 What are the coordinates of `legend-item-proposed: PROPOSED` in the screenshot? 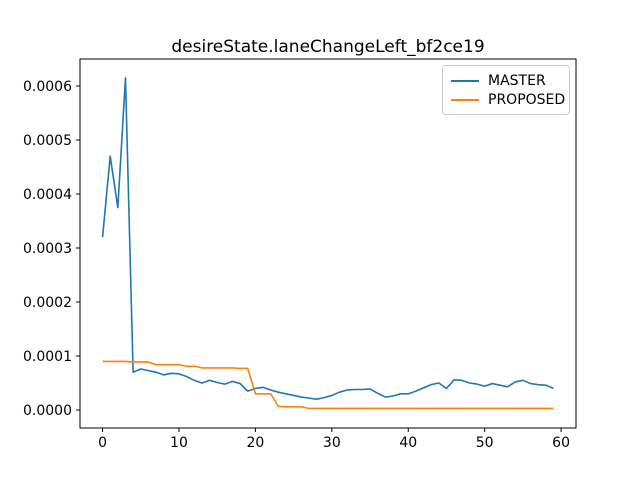 It's located at (508, 99).